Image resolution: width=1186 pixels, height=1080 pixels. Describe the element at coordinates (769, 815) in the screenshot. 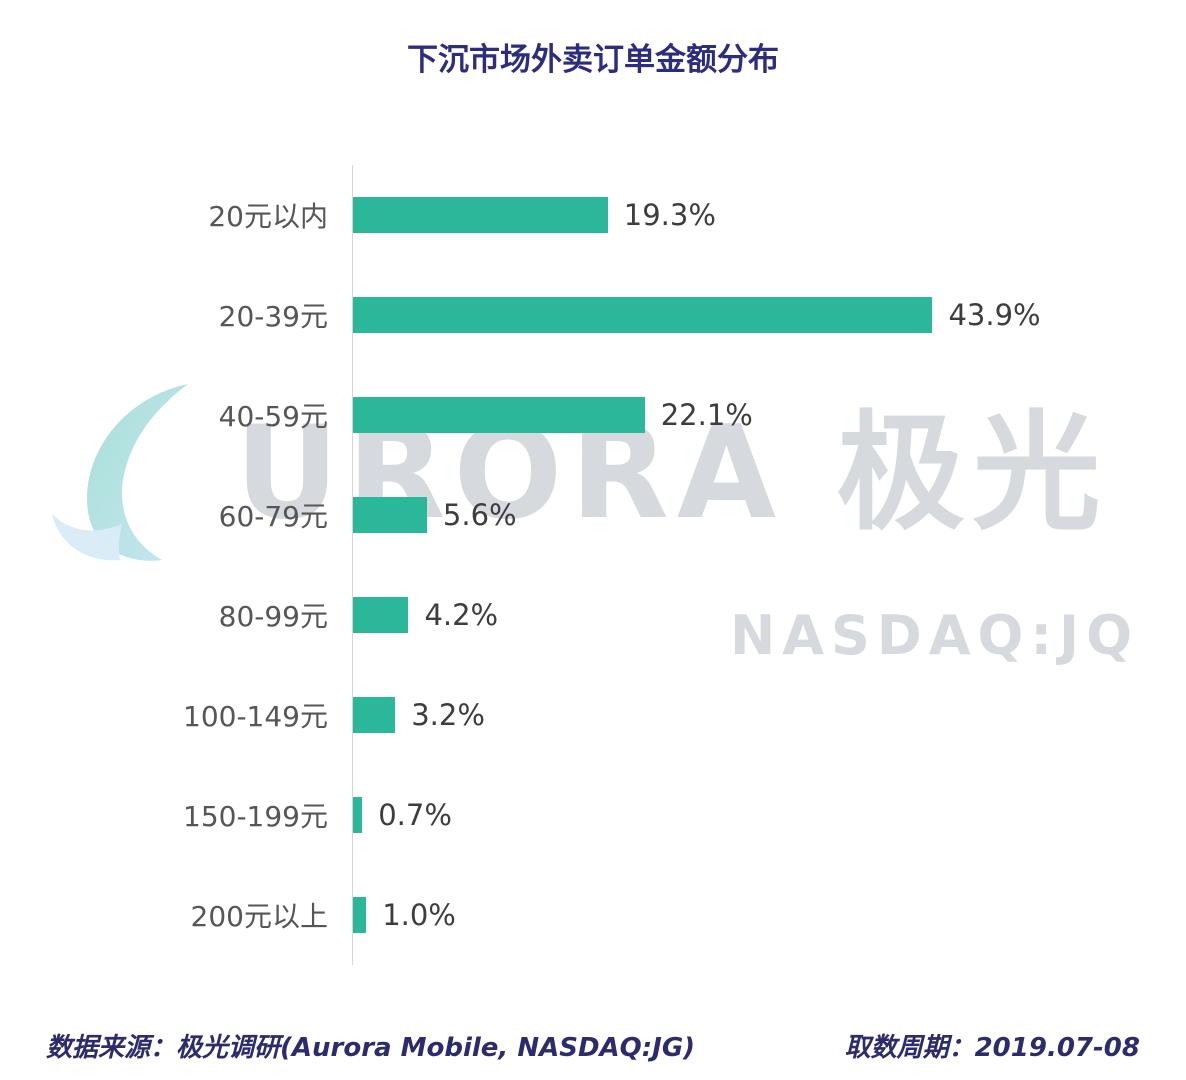

I see `bar-area: 0.7%` at that location.